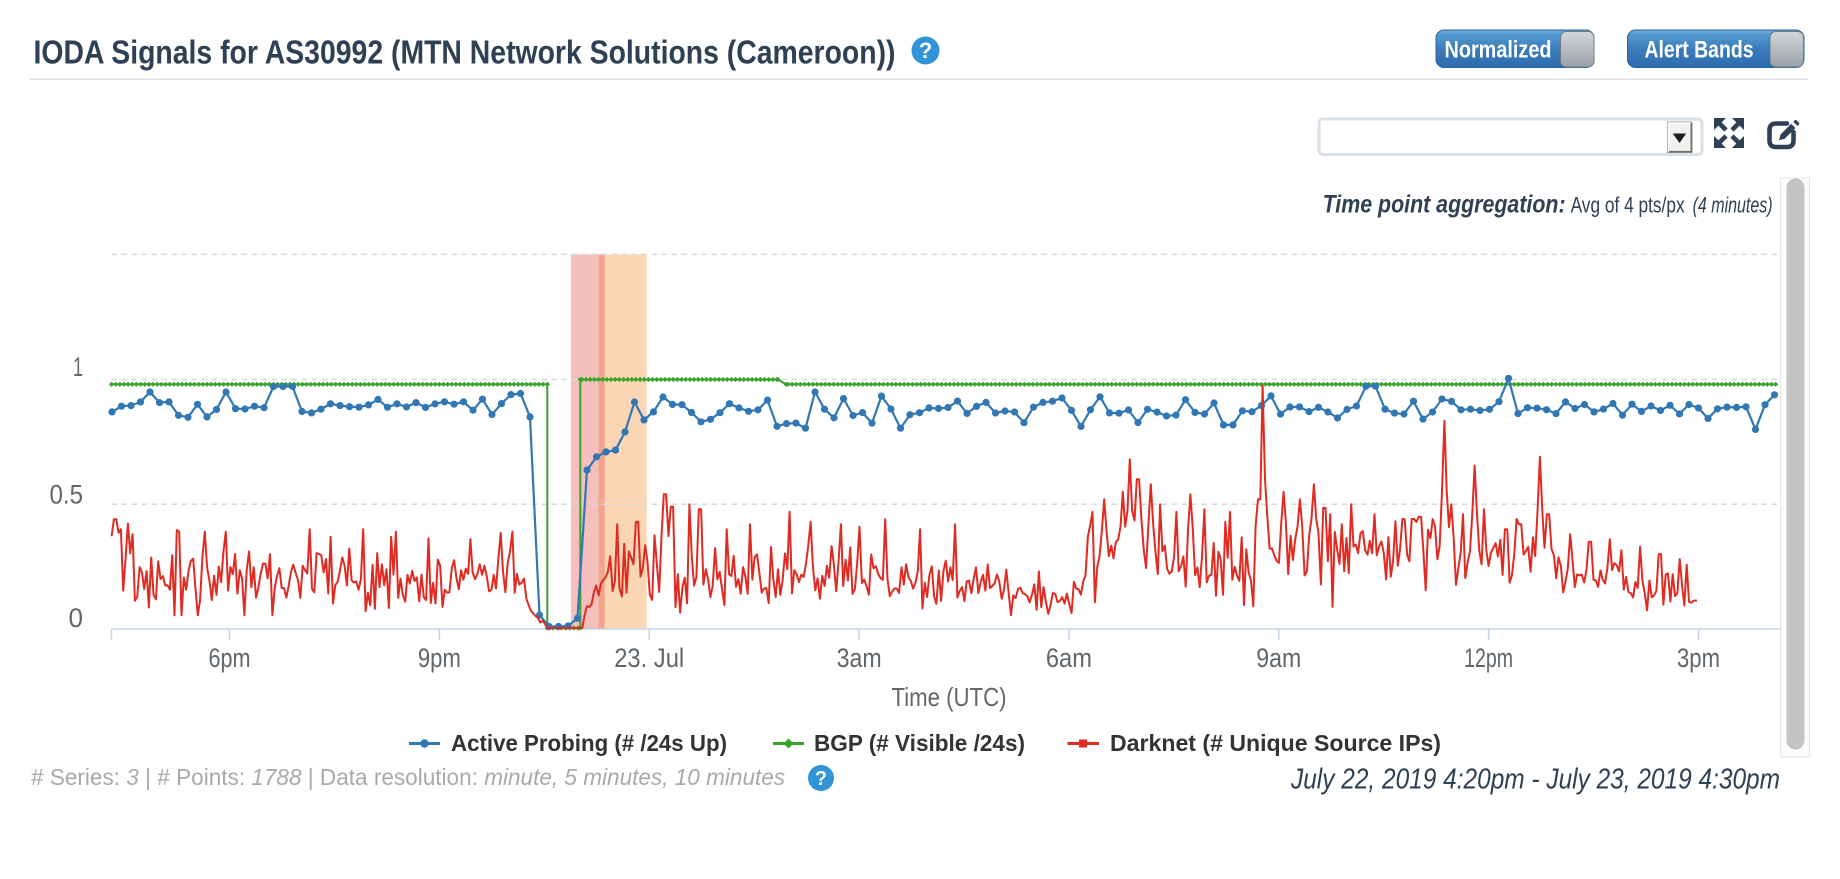 Image resolution: width=1840 pixels, height=879 pixels. I want to click on svg-text: Active Probing (# /24s Up), so click(589, 743).